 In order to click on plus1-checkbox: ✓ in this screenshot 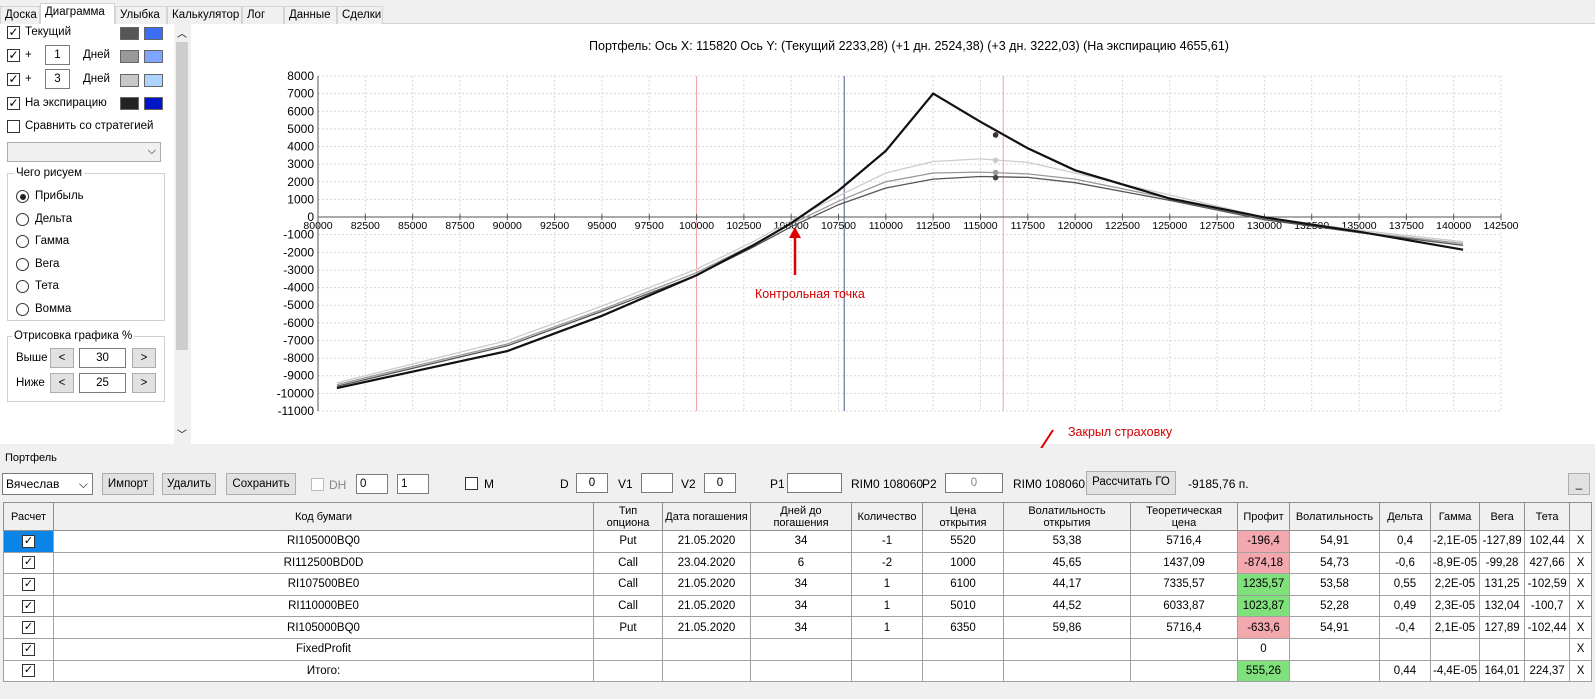, I will do `click(13, 55)`.